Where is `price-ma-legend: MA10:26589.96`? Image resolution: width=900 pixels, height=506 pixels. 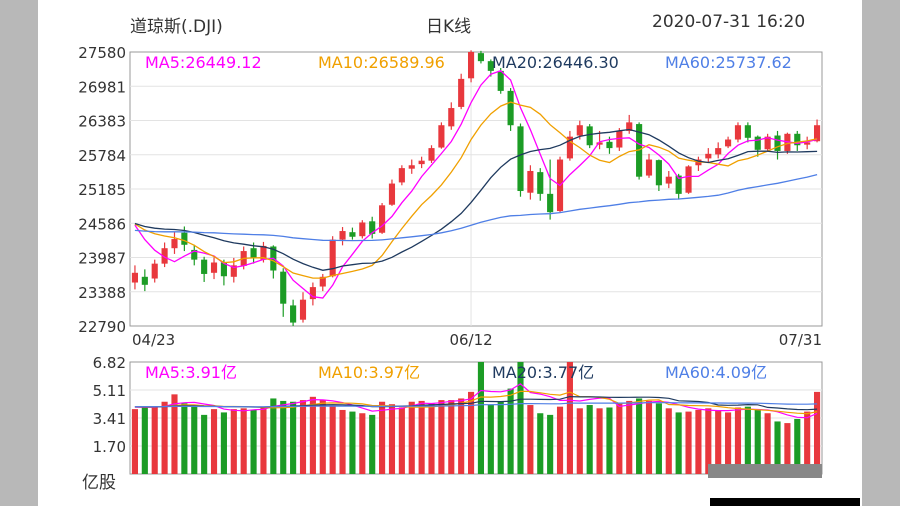
price-ma-legend: MA10:26589.96 is located at coordinates (381, 62).